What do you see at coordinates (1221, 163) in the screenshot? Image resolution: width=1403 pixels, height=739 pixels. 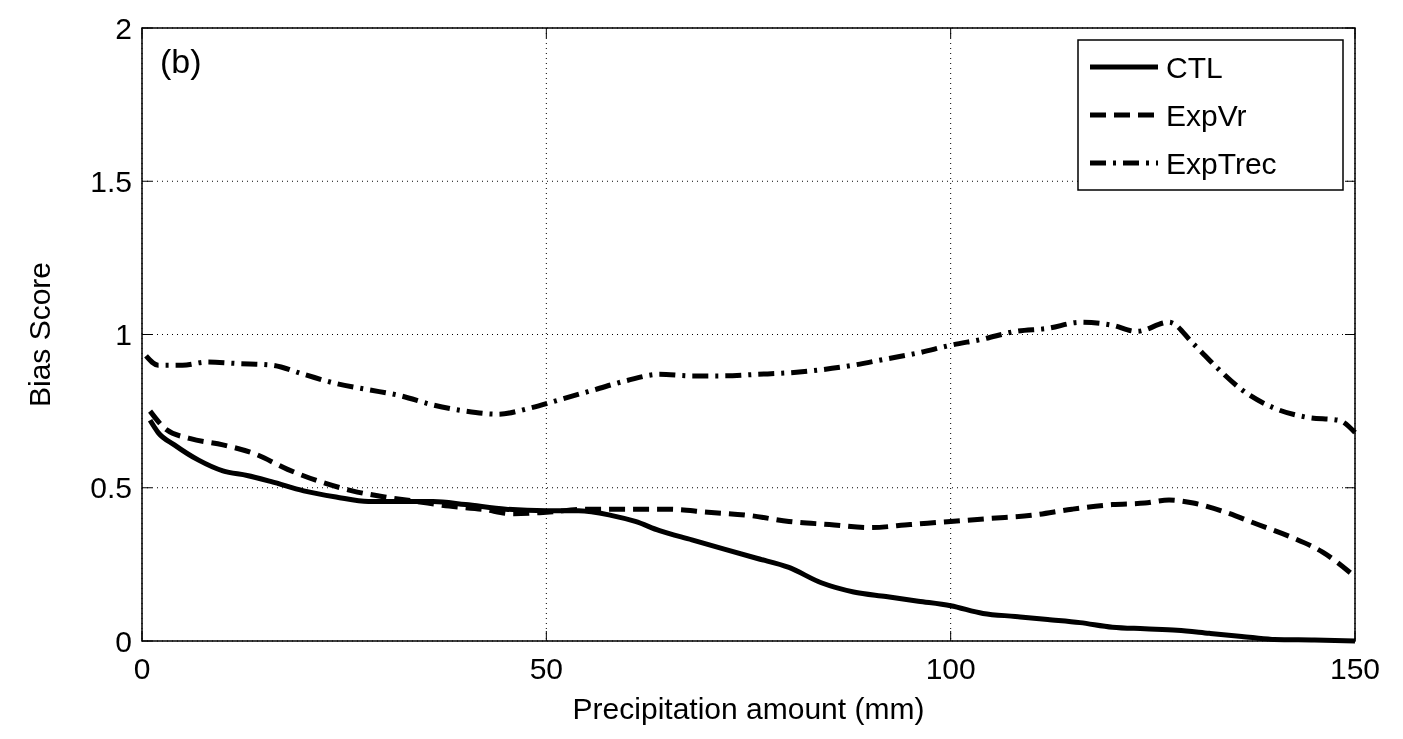 I see `legend-label: ExpTrec` at bounding box center [1221, 163].